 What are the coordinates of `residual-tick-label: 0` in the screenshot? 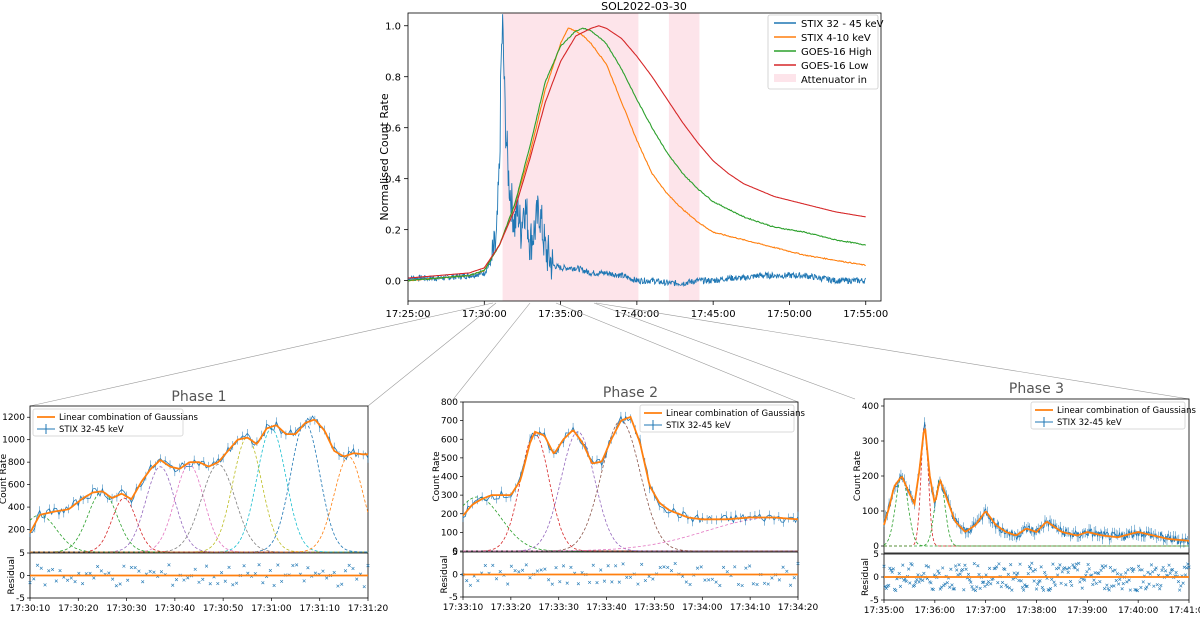 It's located at (455, 576).